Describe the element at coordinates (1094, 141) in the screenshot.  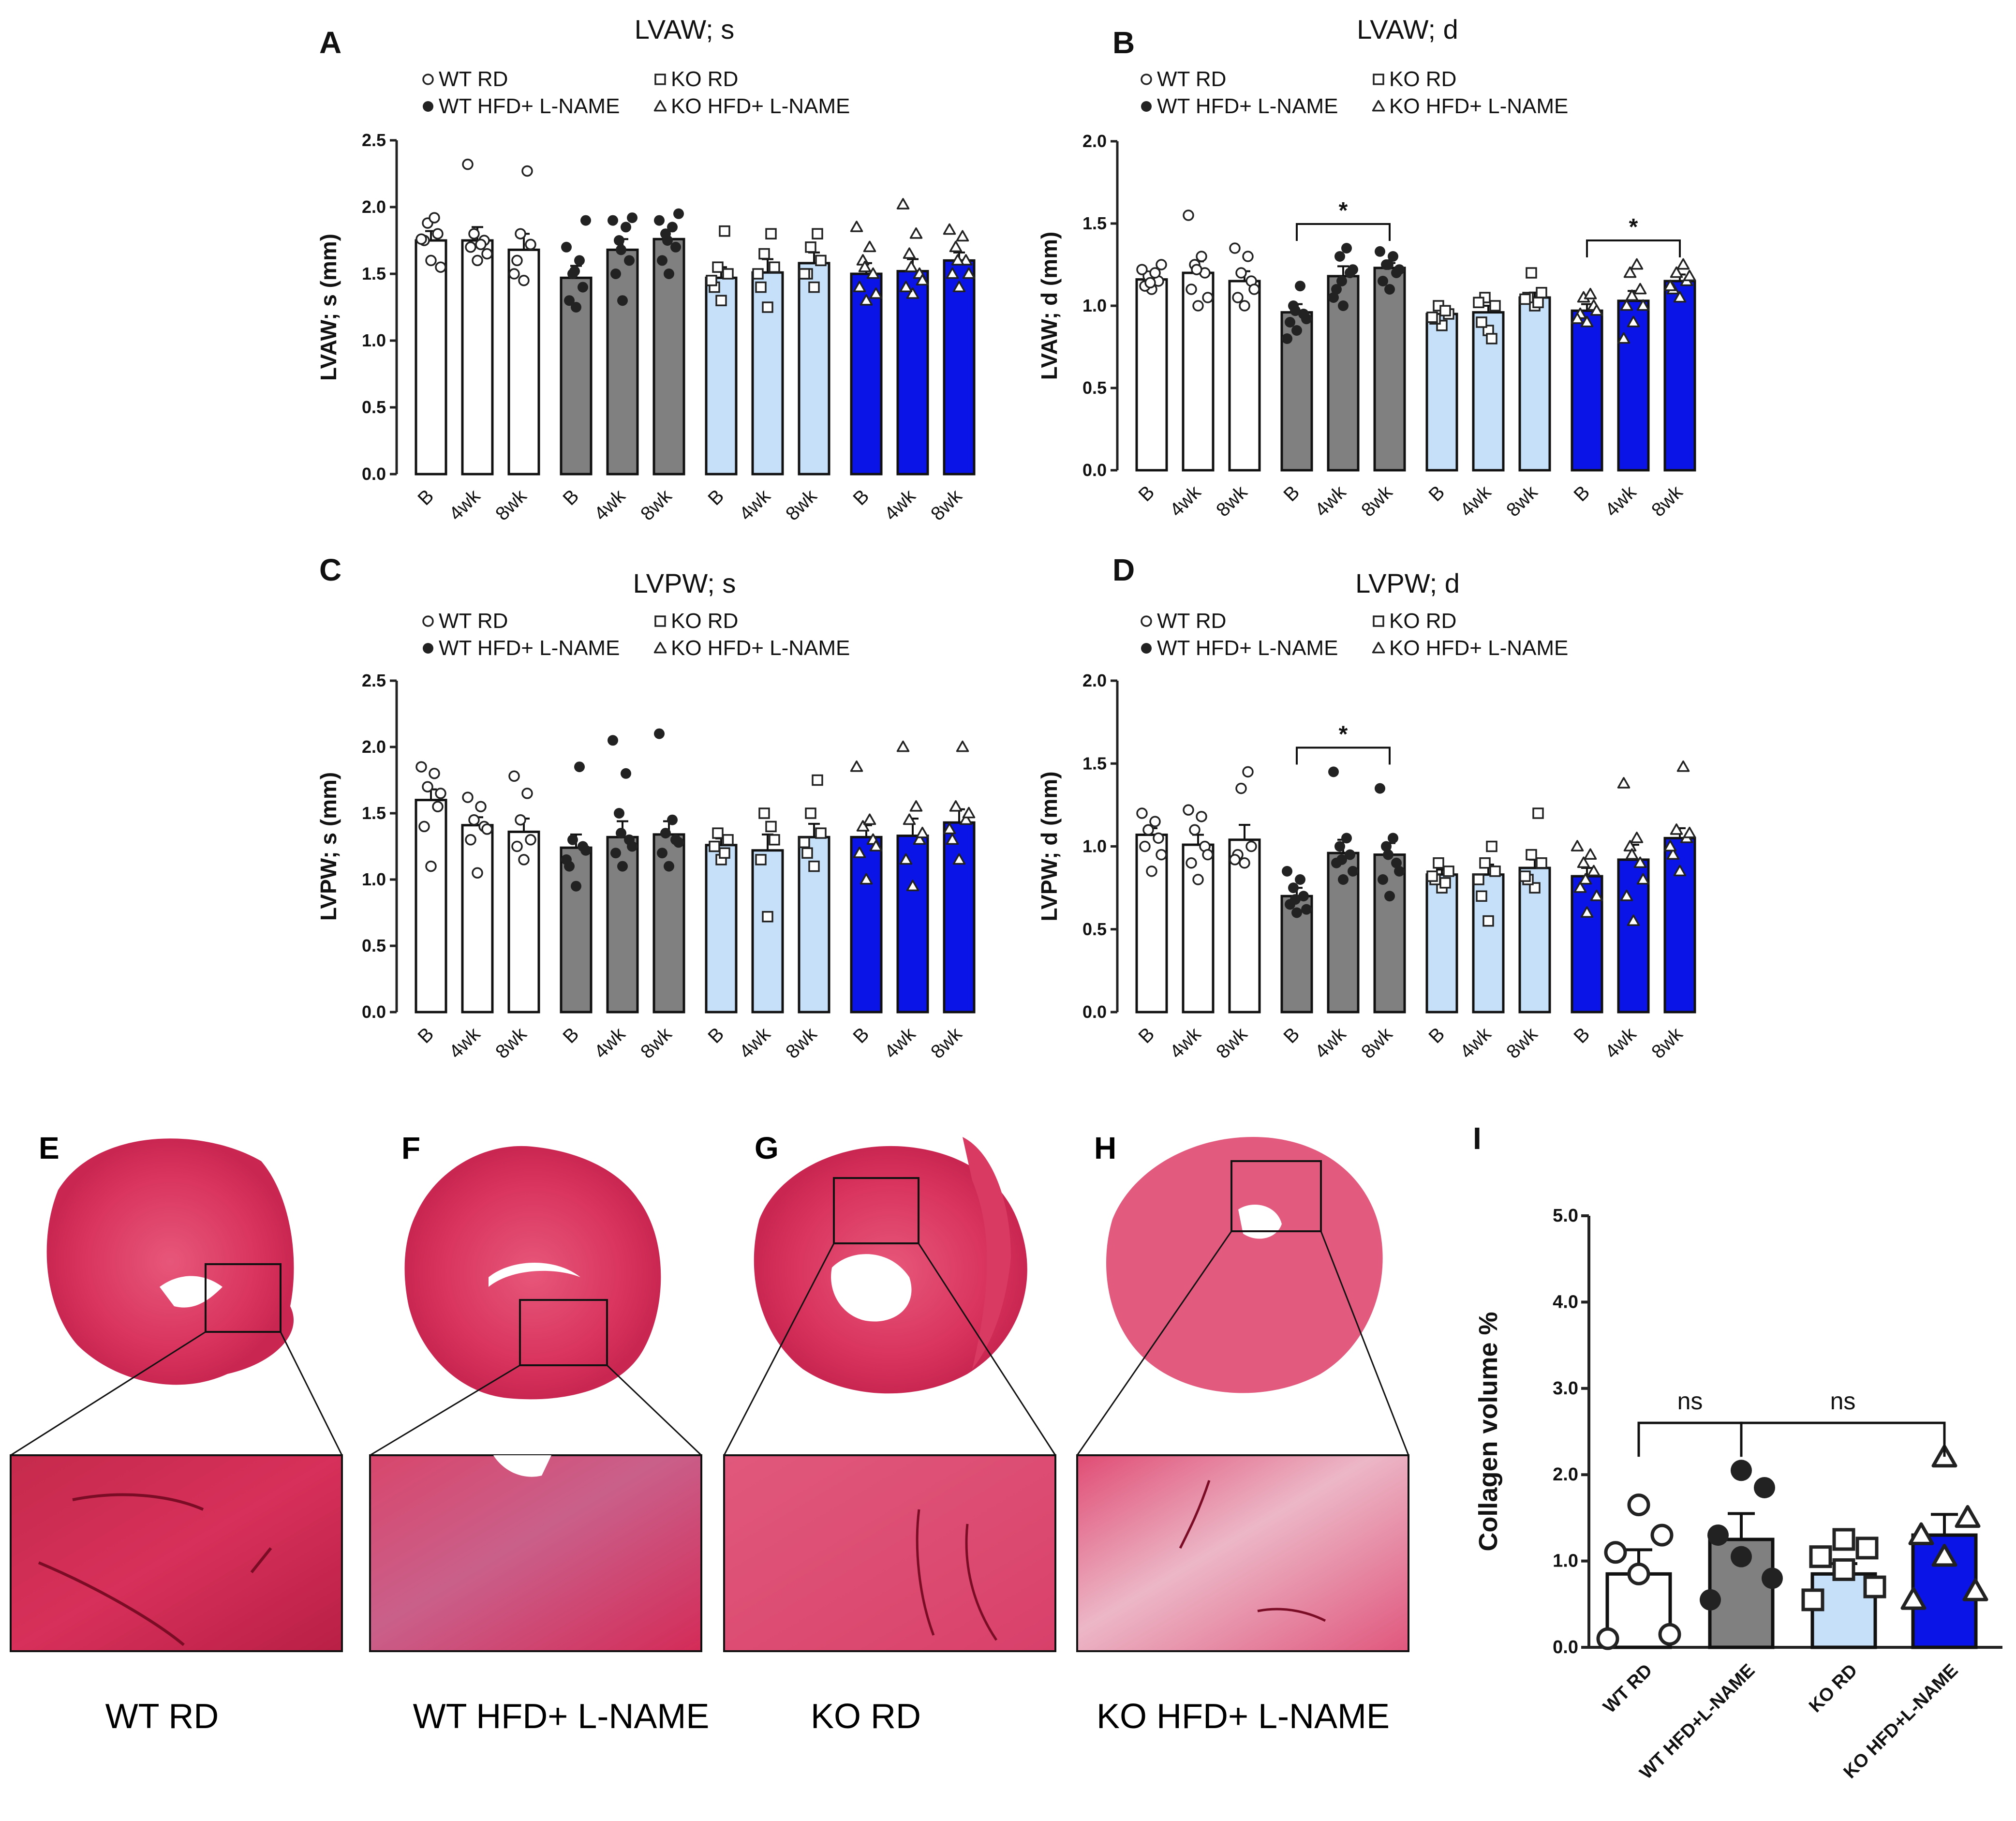
I see `y-tick-label: 2.0` at that location.